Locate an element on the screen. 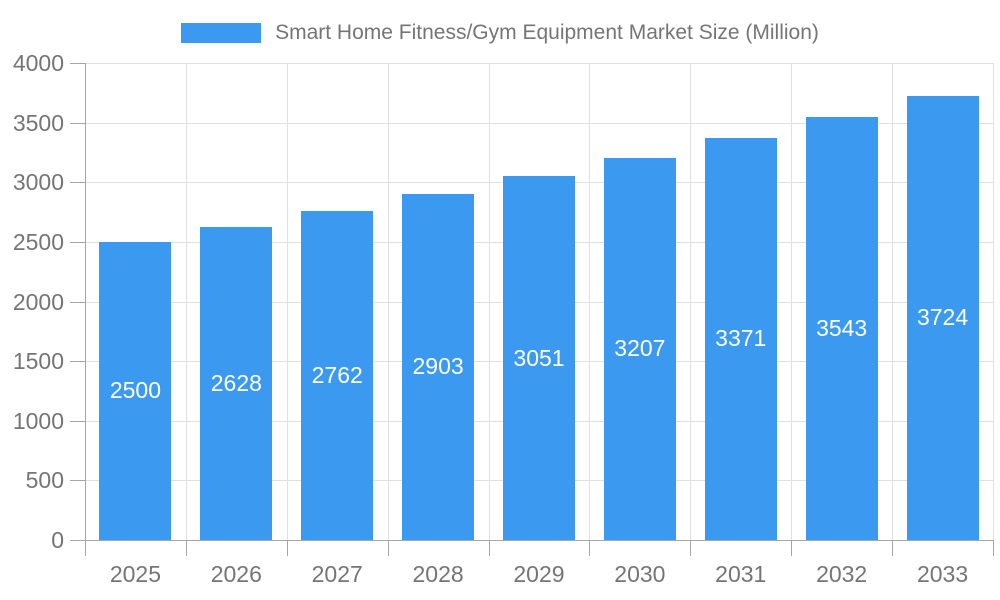  x-tick-label: 2025 is located at coordinates (135, 574).